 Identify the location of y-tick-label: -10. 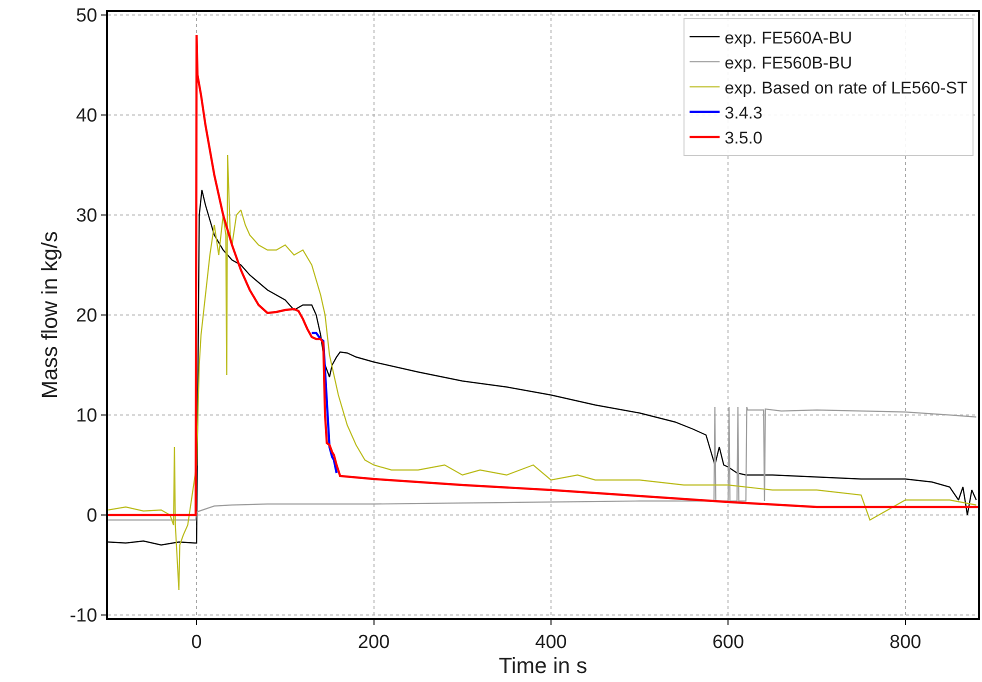
(84, 616).